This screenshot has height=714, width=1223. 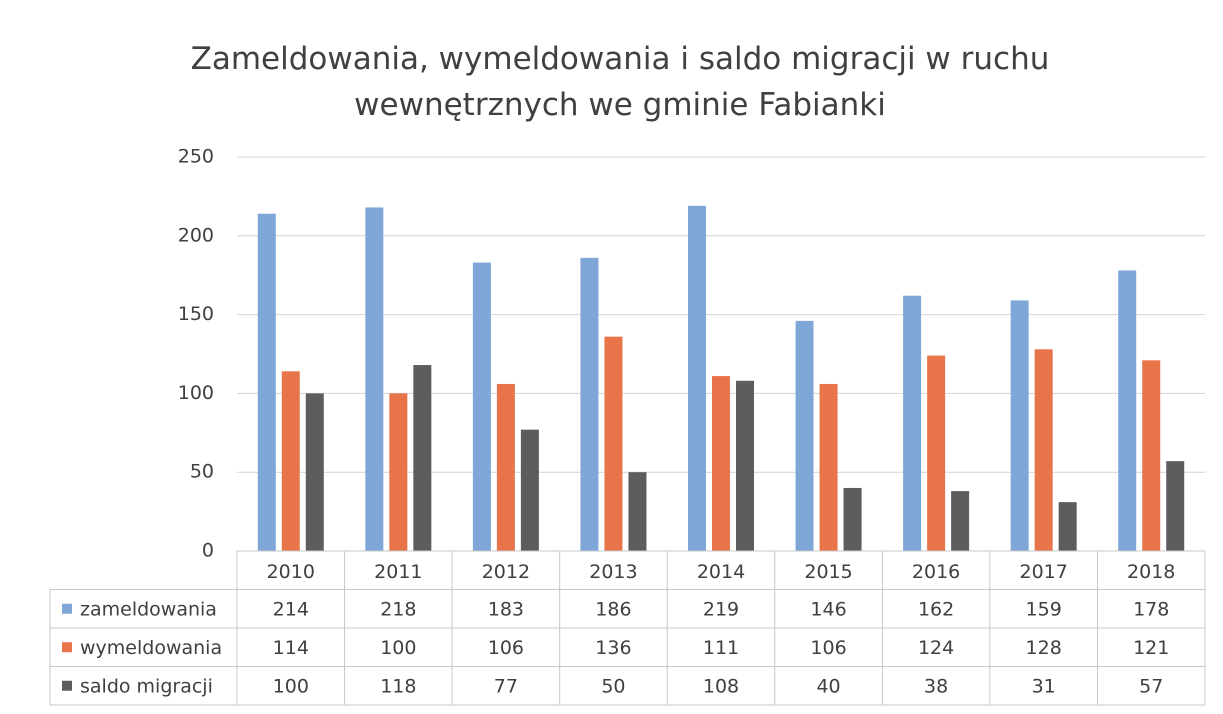 I want to click on table-cell: 108, so click(x=721, y=686).